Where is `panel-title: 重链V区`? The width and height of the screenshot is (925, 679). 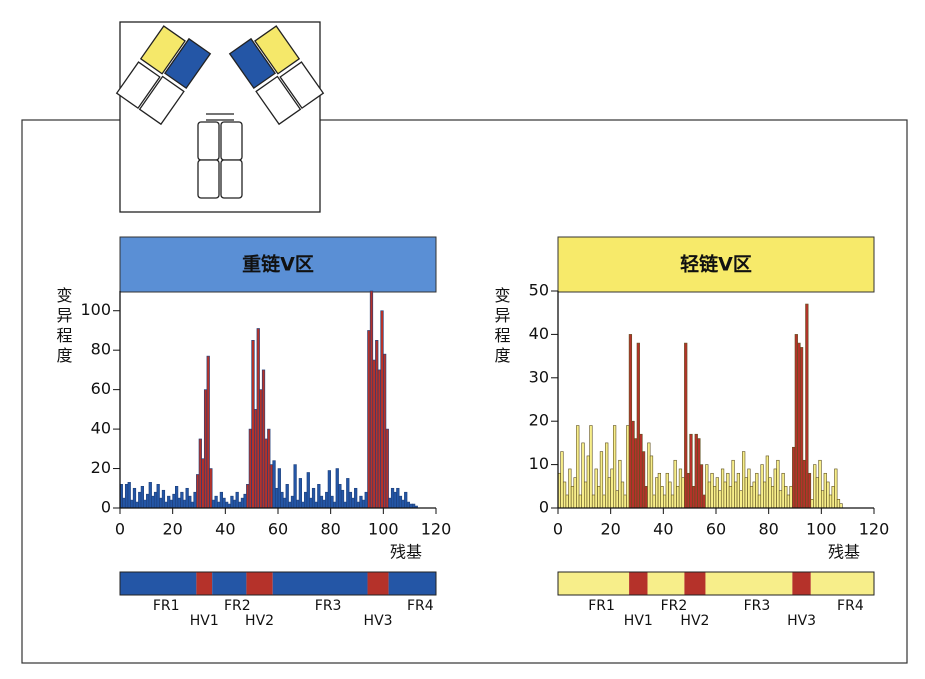 panel-title: 重链V区 is located at coordinates (278, 264).